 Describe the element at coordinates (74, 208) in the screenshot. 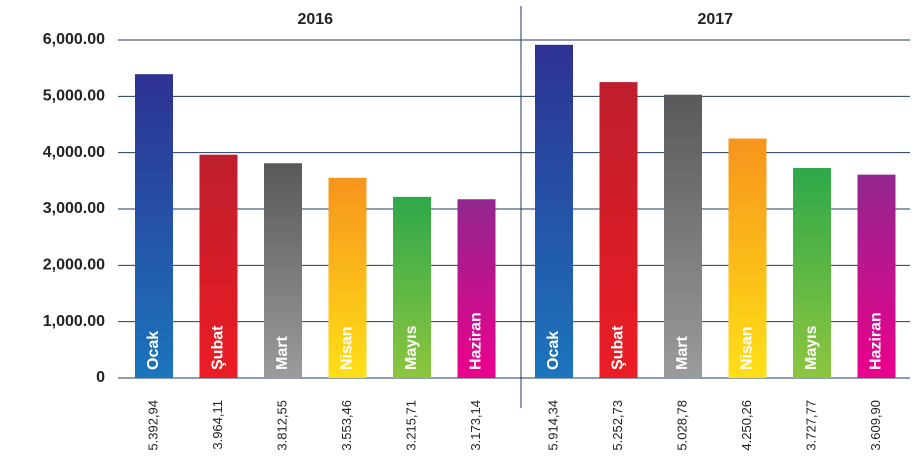

I see `y-tick-label: 3,000.00` at that location.